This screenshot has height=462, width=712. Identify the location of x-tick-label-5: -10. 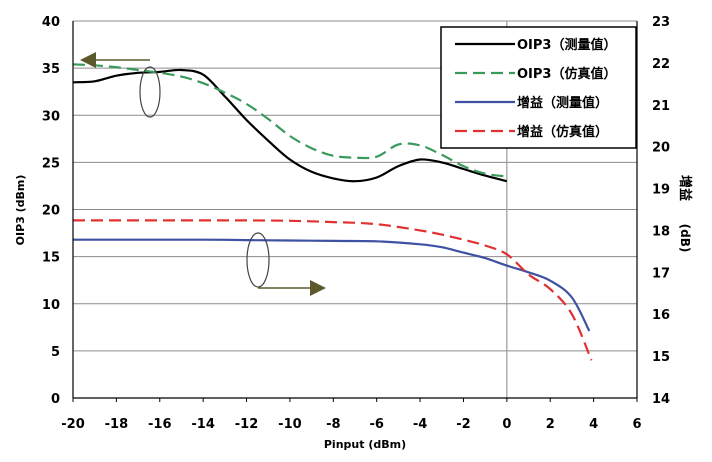
(290, 424).